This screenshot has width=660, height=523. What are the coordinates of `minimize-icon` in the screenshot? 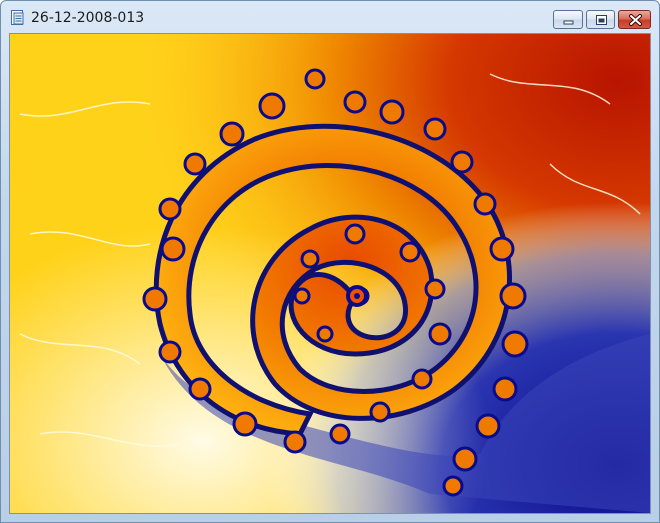 It's located at (568, 22).